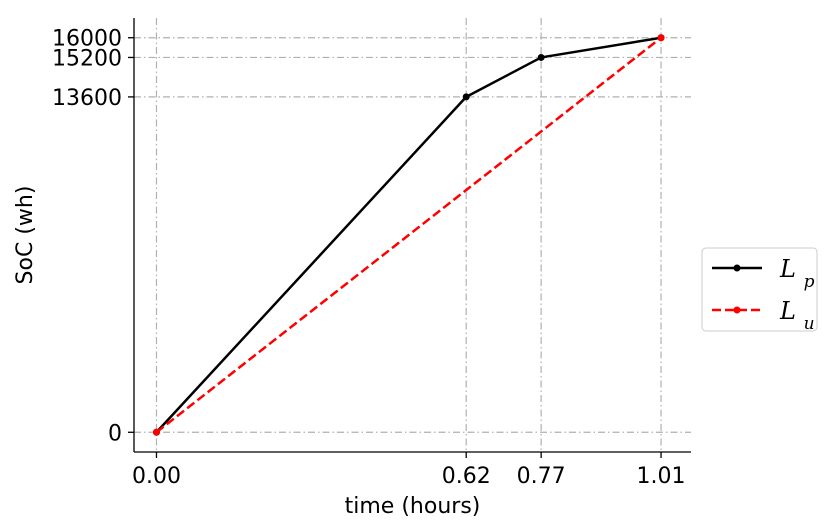 The image size is (830, 531). Describe the element at coordinates (87, 98) in the screenshot. I see `y-tick-label-1: 13600` at that location.